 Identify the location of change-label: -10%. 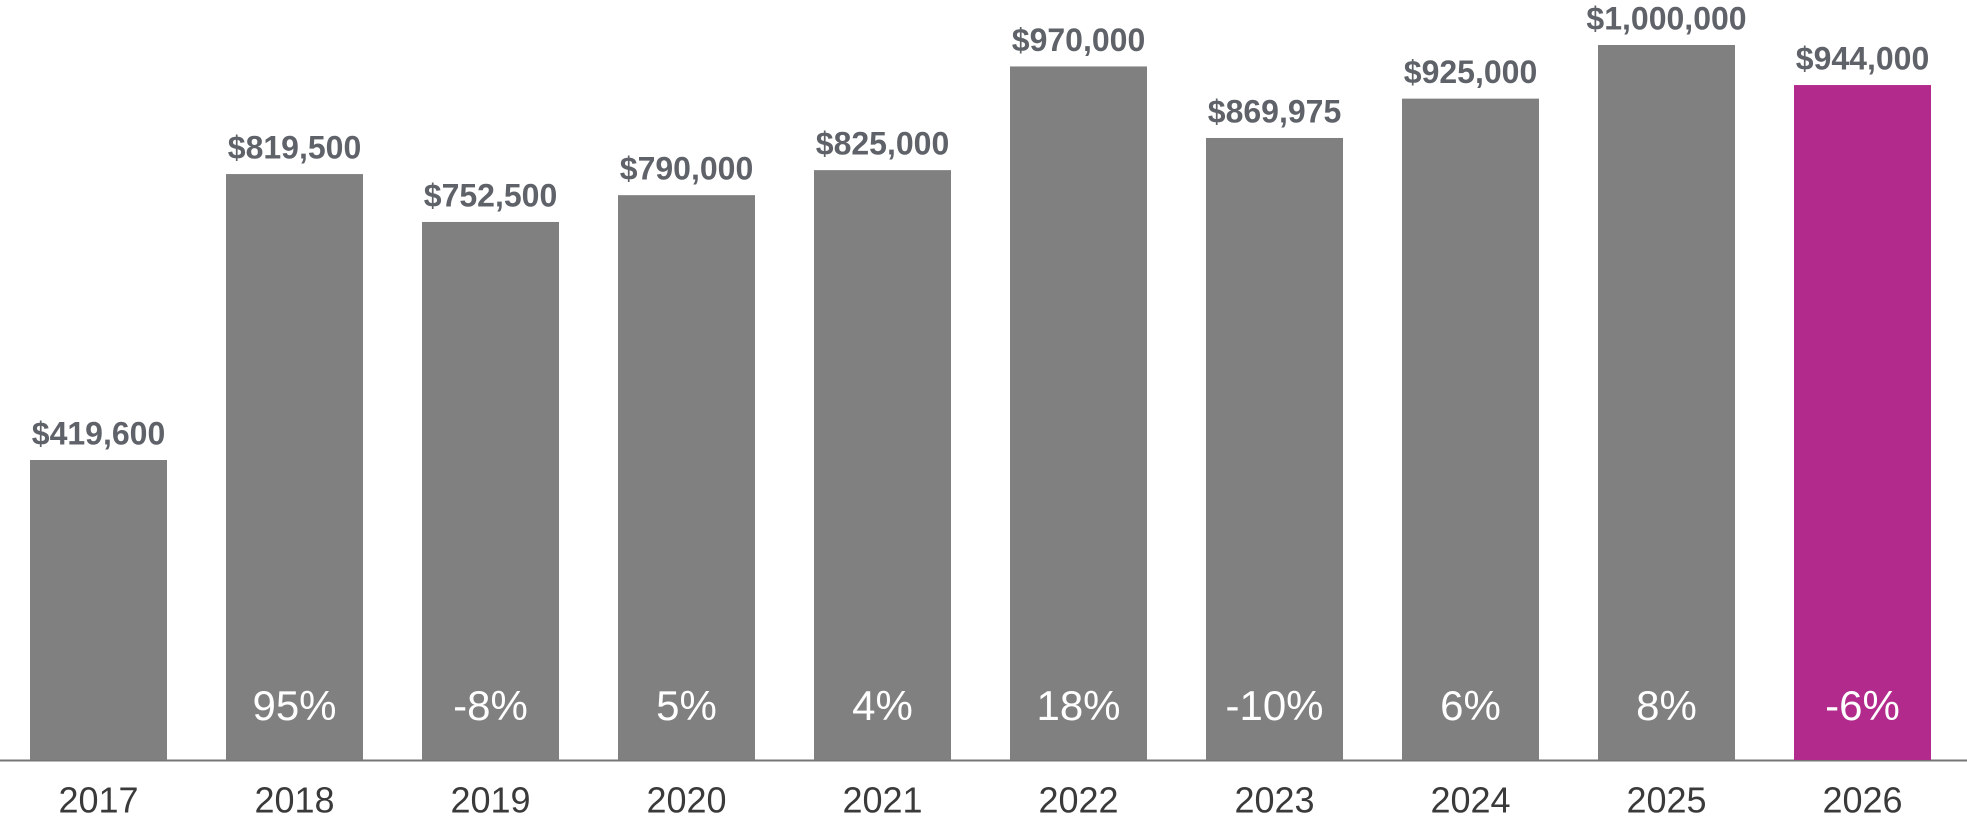
(1274, 705).